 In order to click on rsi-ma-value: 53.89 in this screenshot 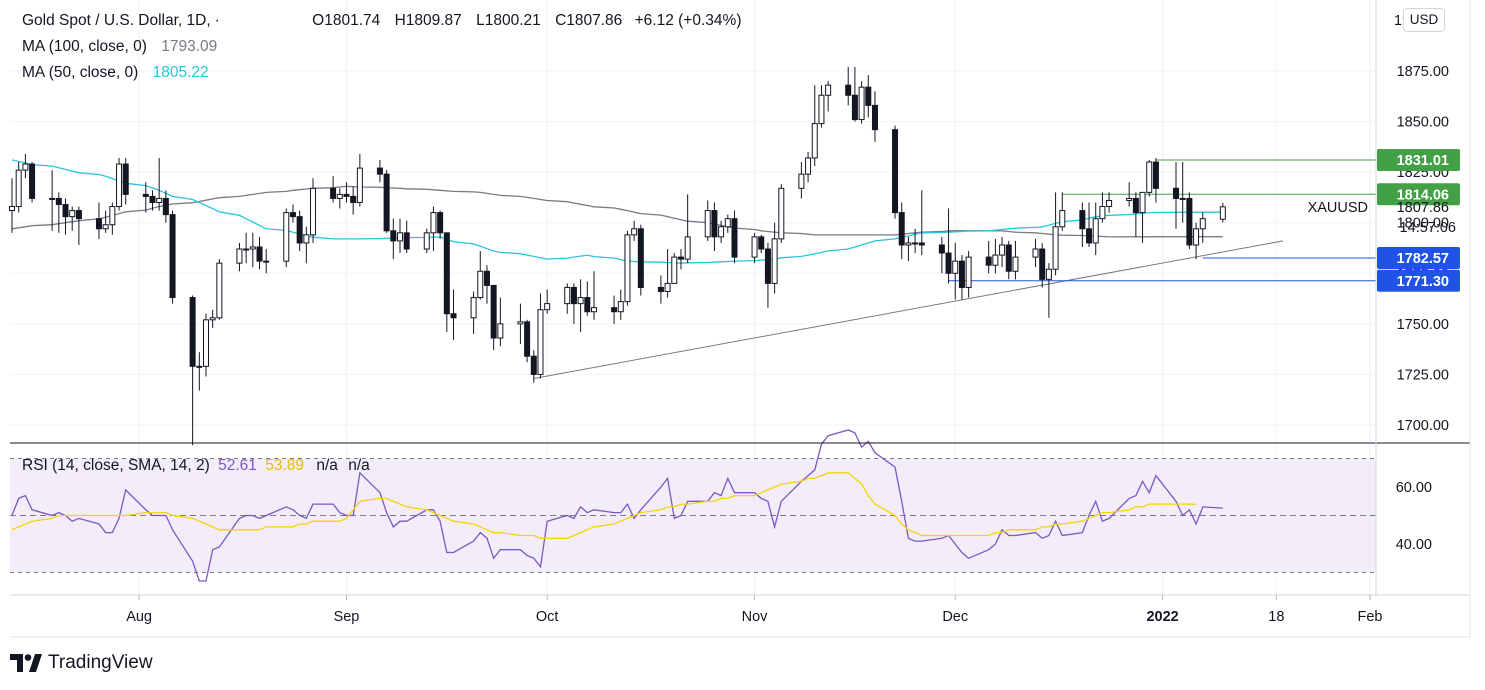, I will do `click(285, 465)`.